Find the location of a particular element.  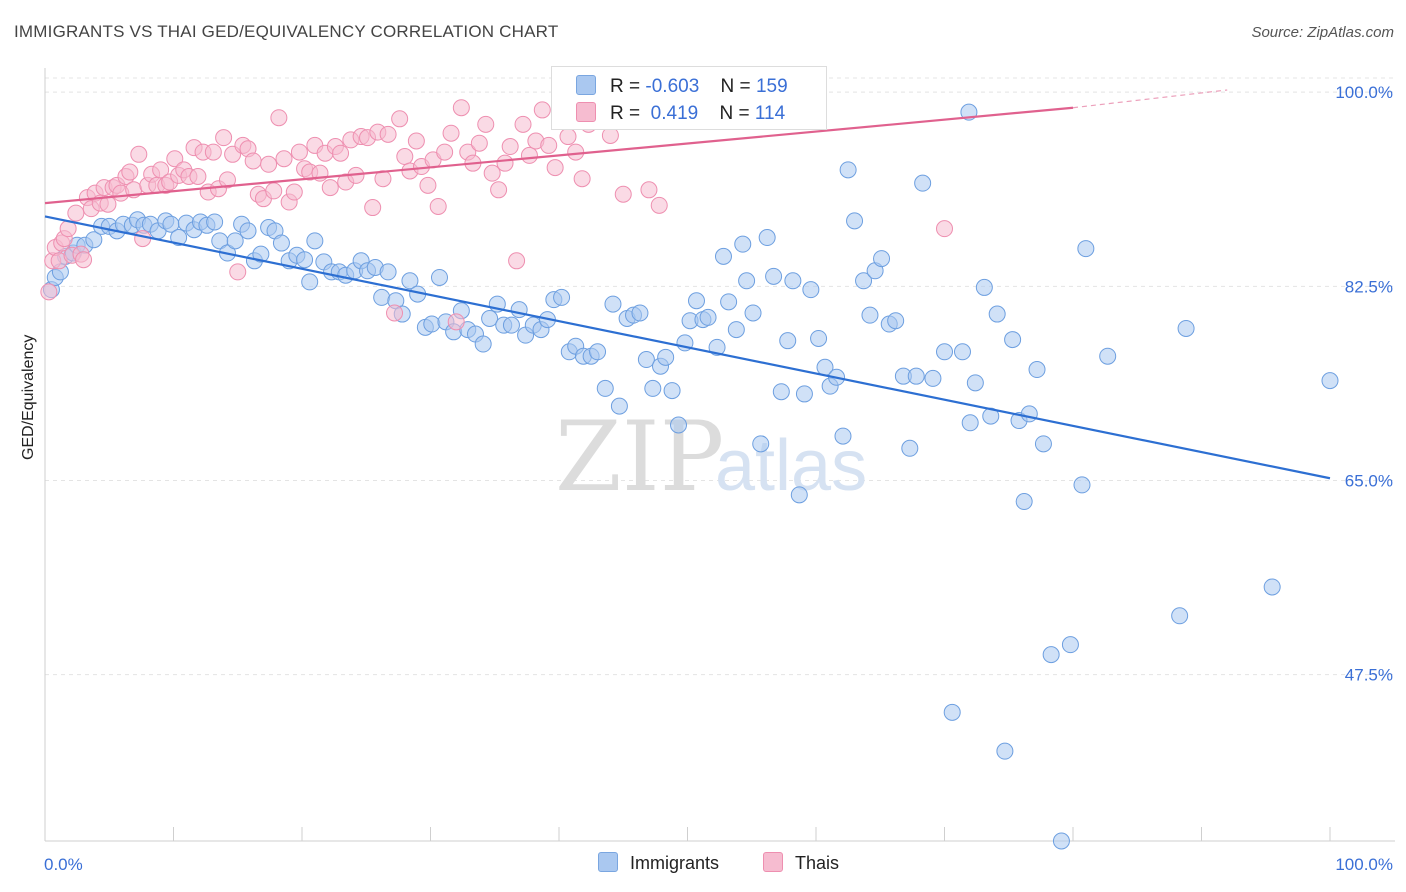

legend-item-immigrants: Immigrants is located at coordinates (658, 863).